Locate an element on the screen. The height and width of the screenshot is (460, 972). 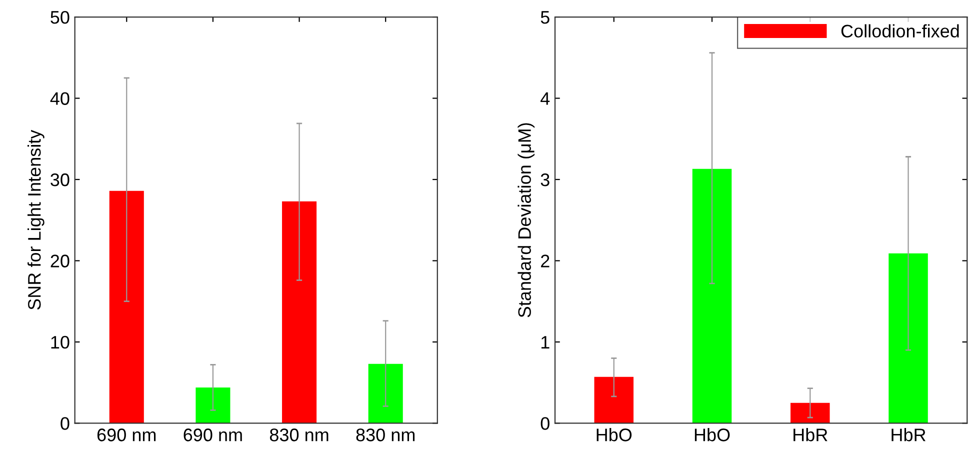
y-tick-label: 40 is located at coordinates (60, 98).